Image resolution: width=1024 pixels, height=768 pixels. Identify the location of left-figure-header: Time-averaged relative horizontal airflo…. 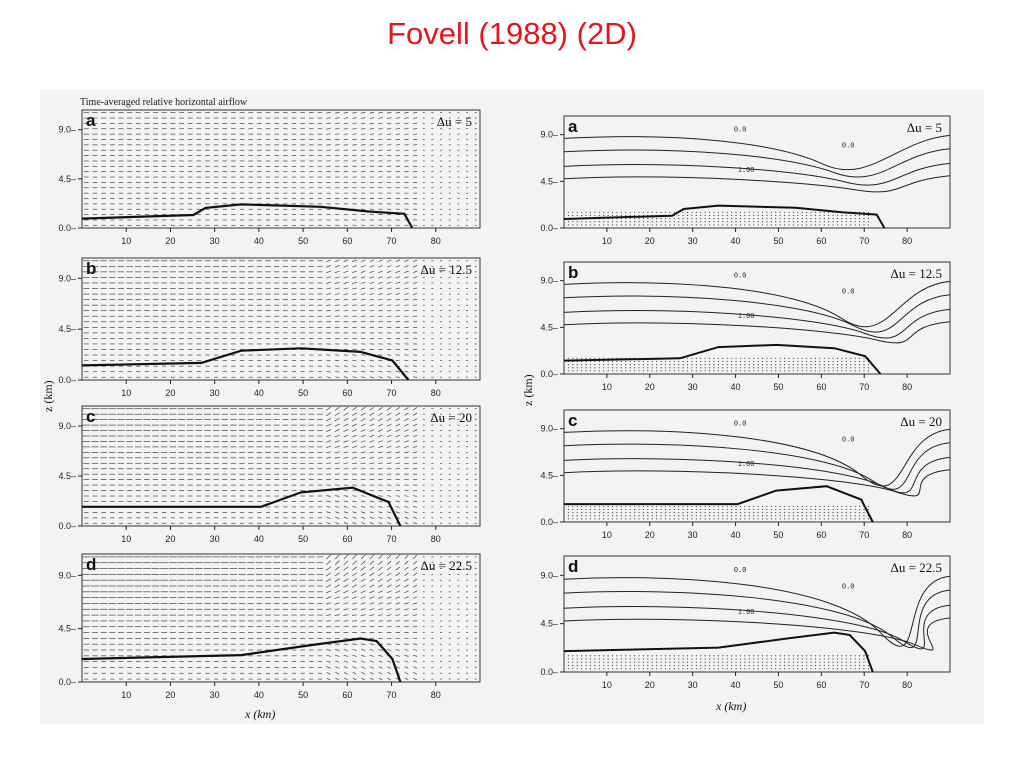
(164, 102).